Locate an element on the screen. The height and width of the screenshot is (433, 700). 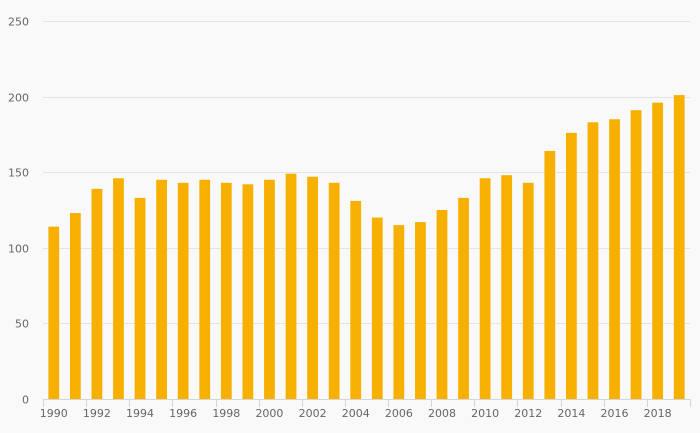
bar-2006 is located at coordinates (399, 312).